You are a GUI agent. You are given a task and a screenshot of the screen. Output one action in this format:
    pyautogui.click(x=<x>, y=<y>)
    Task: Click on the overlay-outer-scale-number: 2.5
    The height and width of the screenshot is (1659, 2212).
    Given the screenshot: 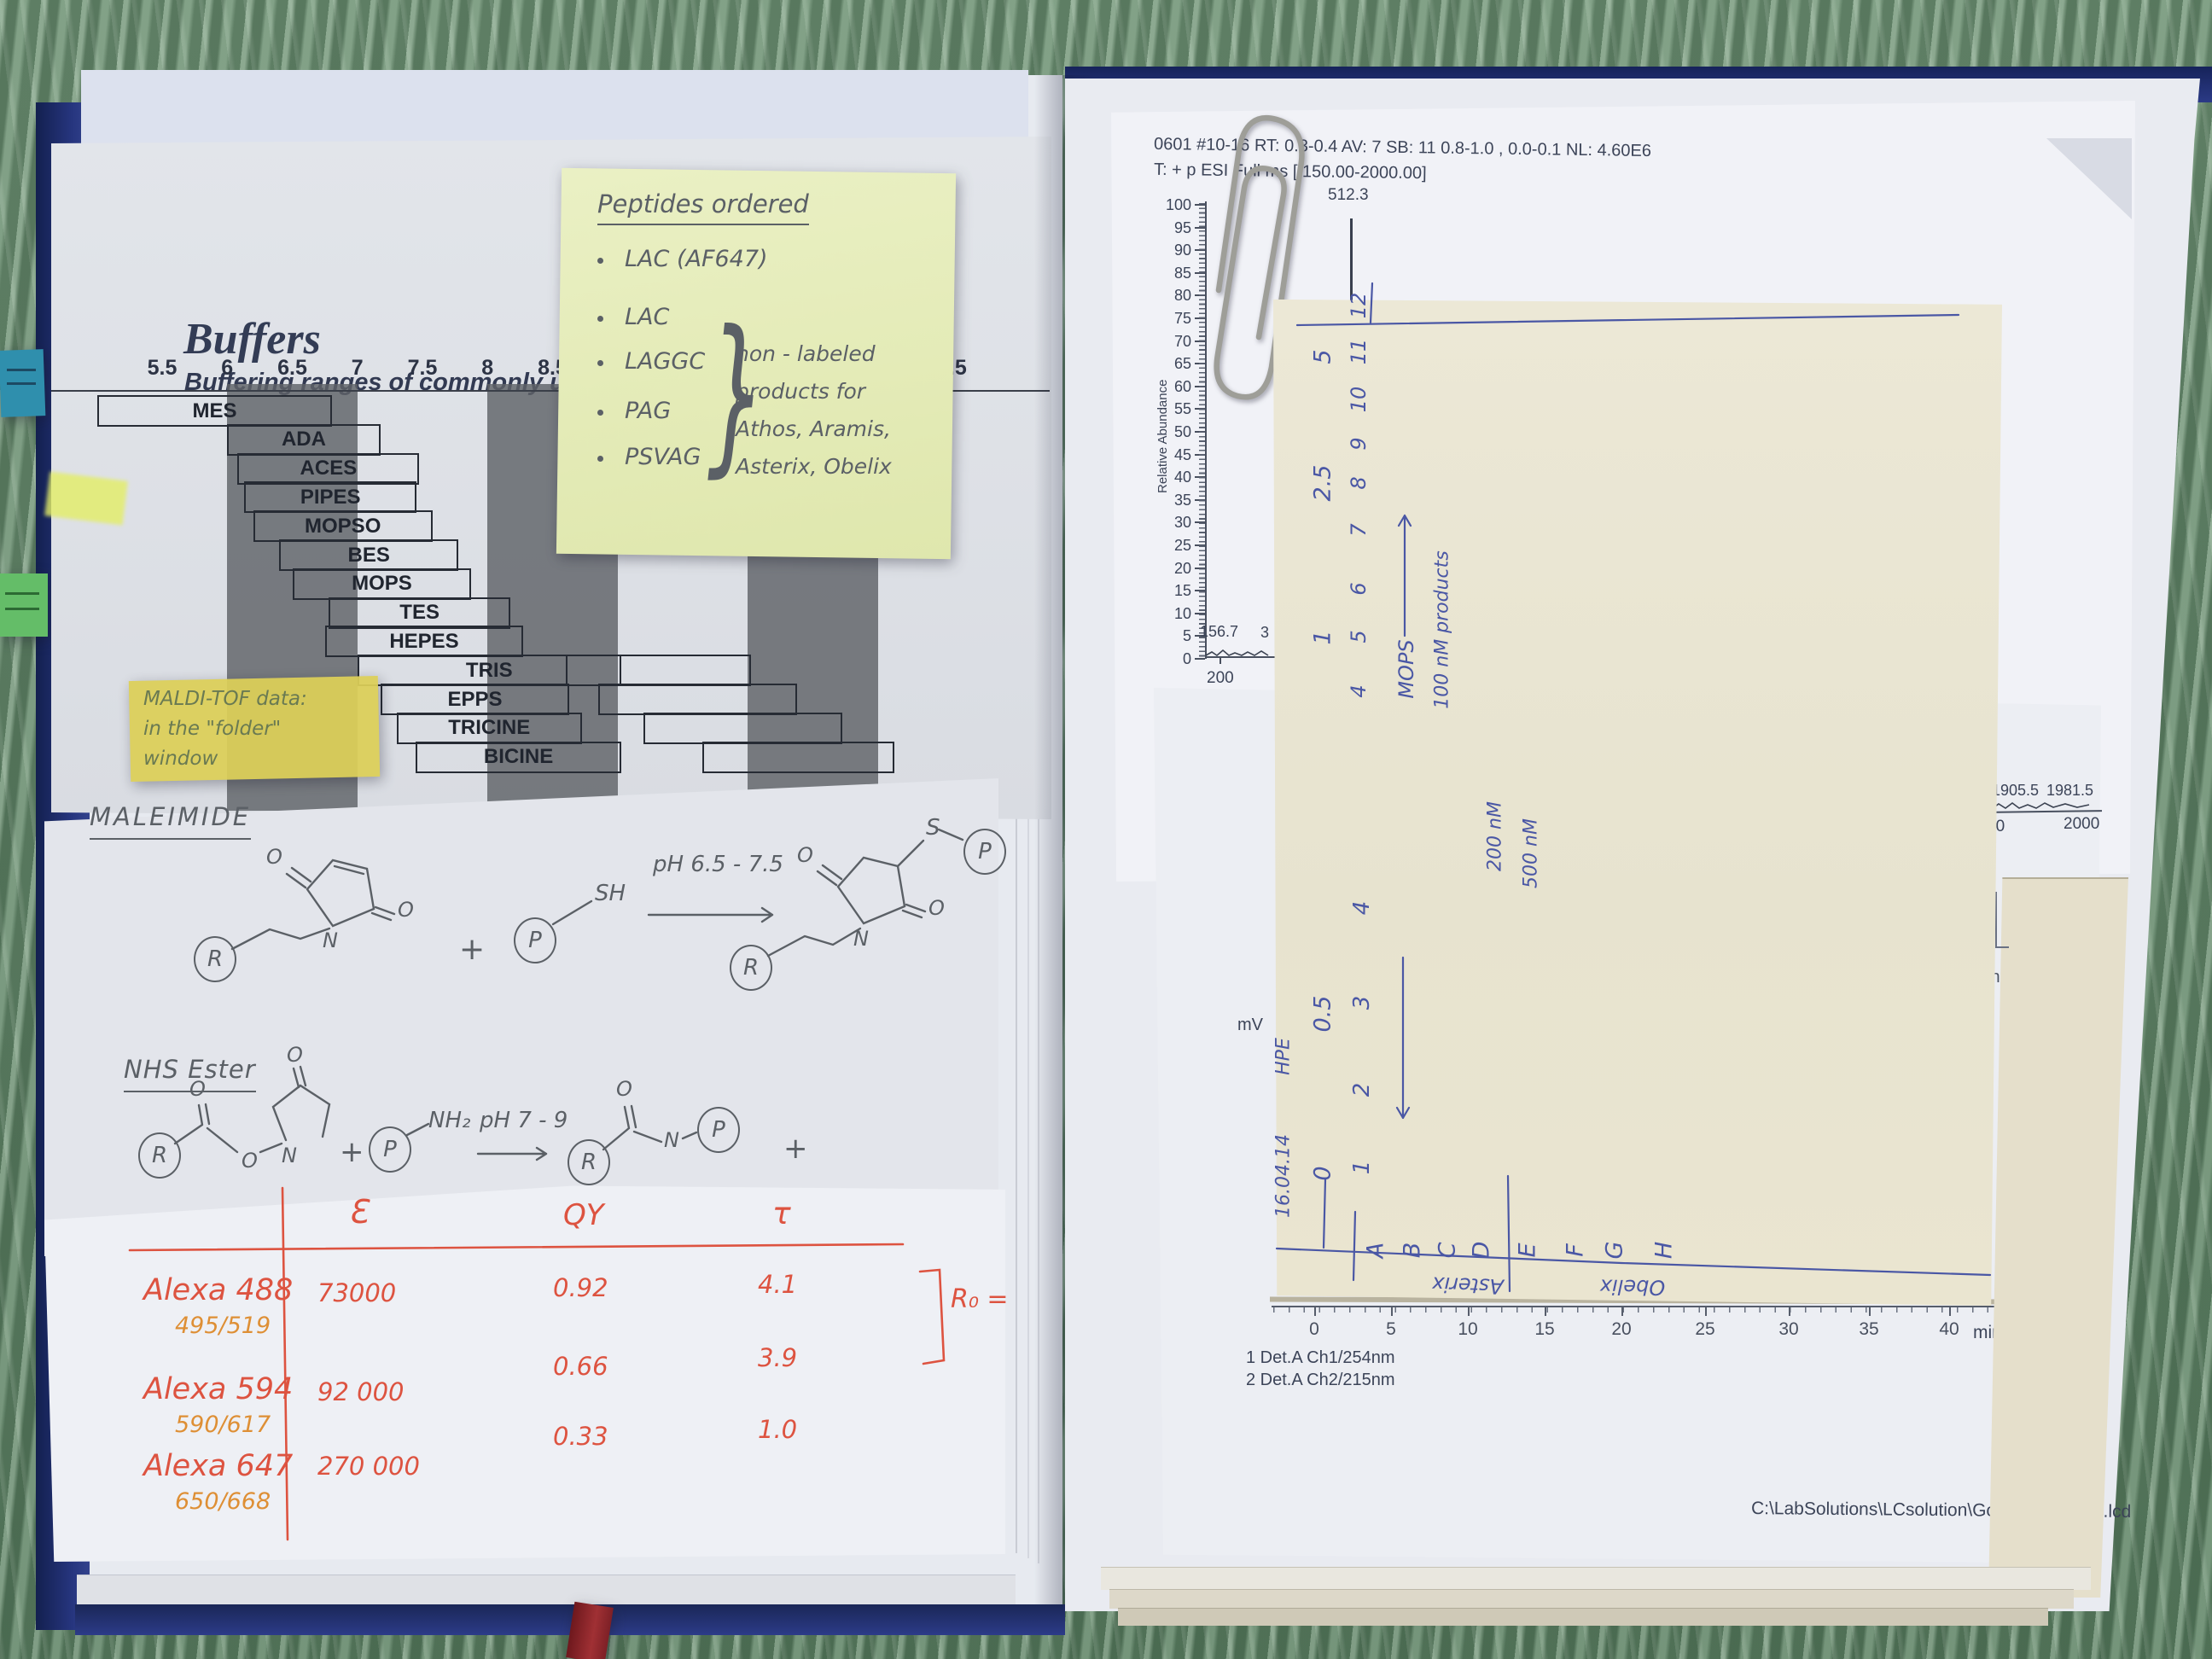 What is the action you would take?
    pyautogui.click(x=1322, y=483)
    